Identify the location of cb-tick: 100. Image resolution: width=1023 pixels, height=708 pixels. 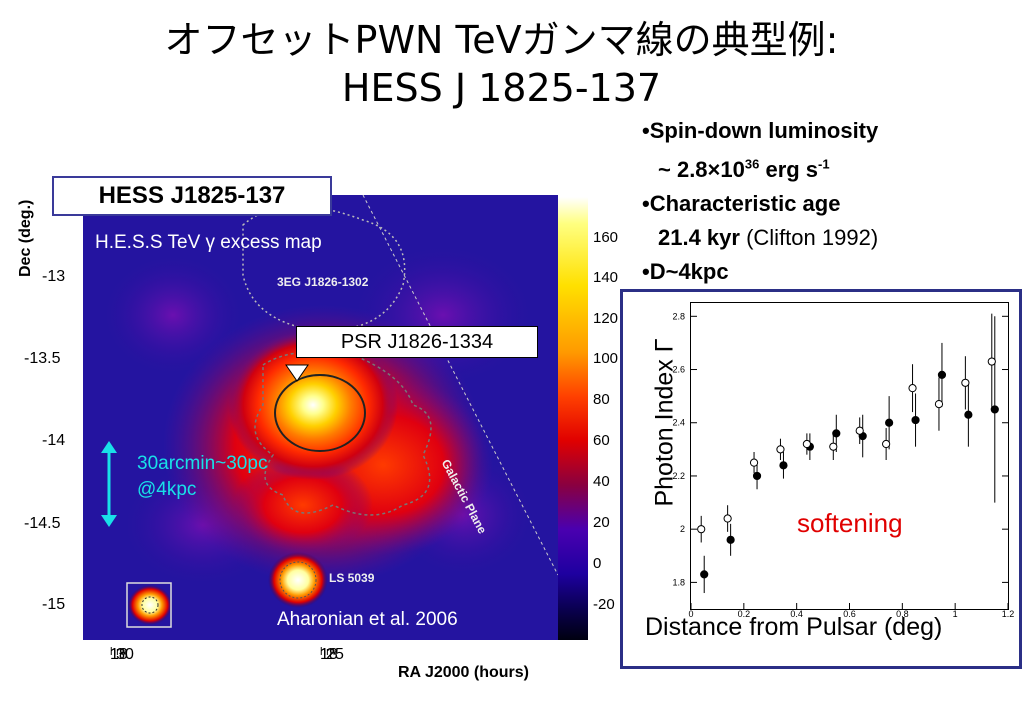
(606, 358).